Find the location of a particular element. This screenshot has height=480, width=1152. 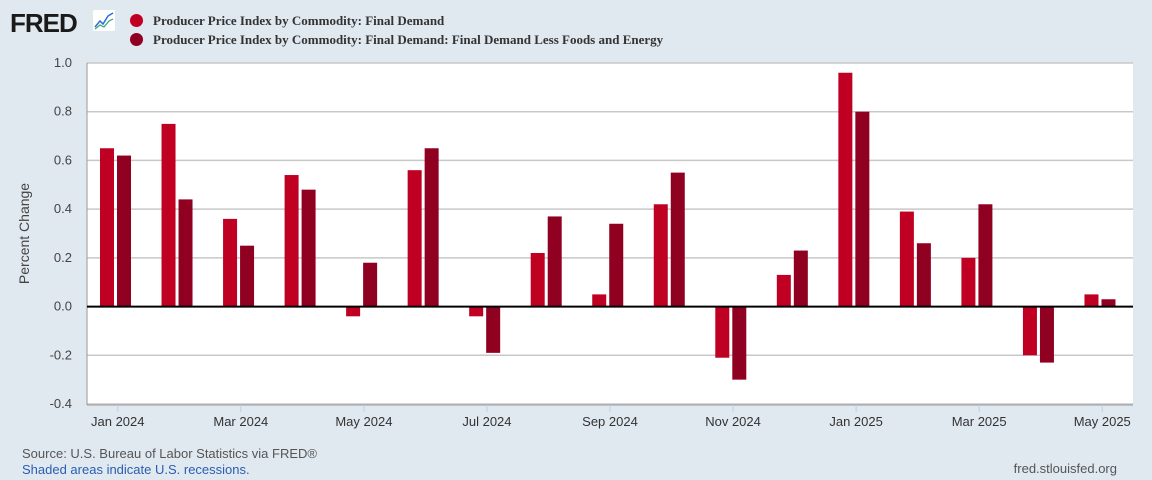

x-tick-label: Jan 2024 is located at coordinates (118, 421).